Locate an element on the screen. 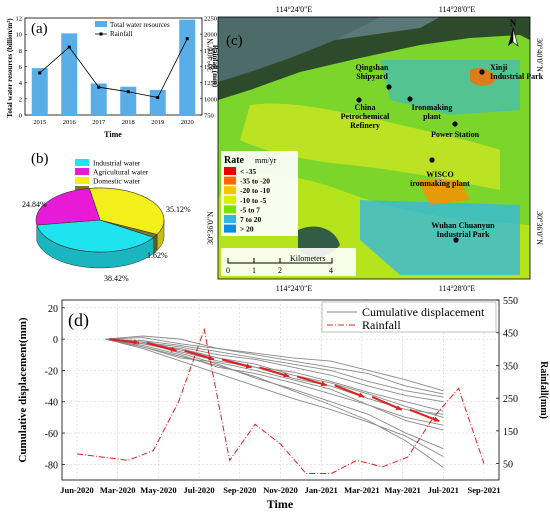 Image resolution: width=550 pixels, height=512 pixels. panel-c-label: (c) is located at coordinates (234, 41).